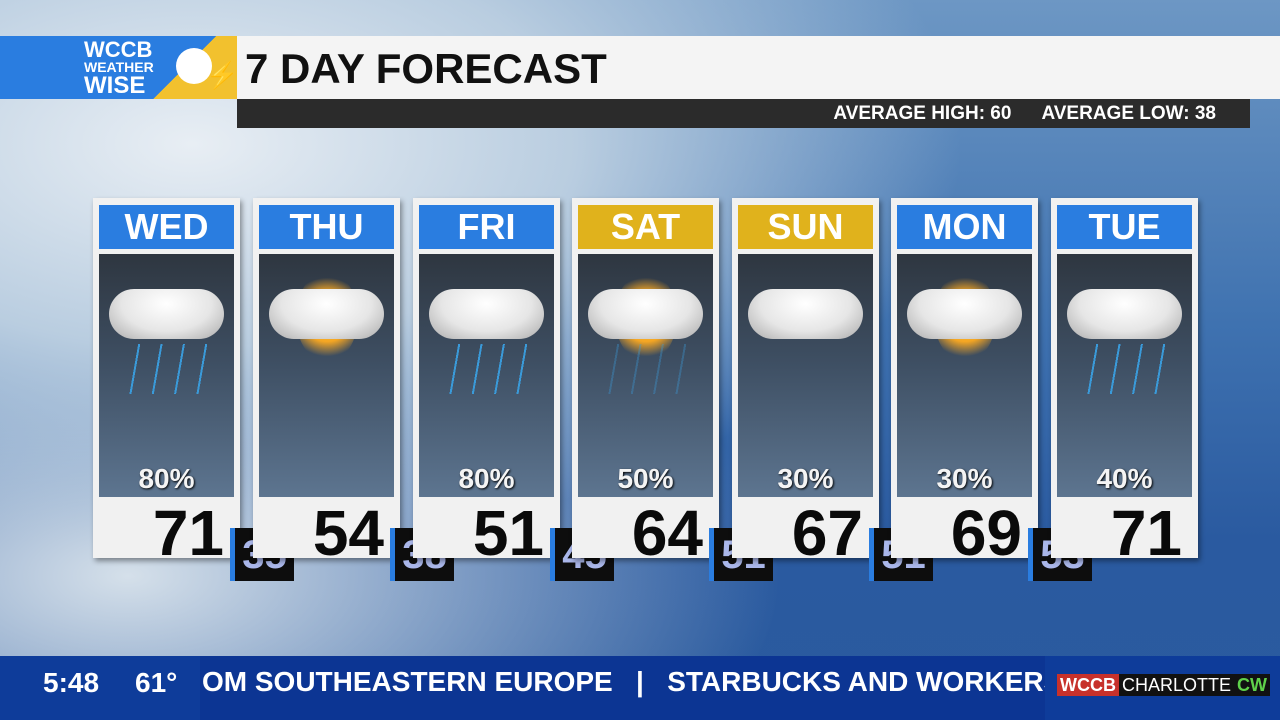 The height and width of the screenshot is (720, 1280). What do you see at coordinates (1128, 113) in the screenshot?
I see `average-low: AVERAGE LOW: 38` at bounding box center [1128, 113].